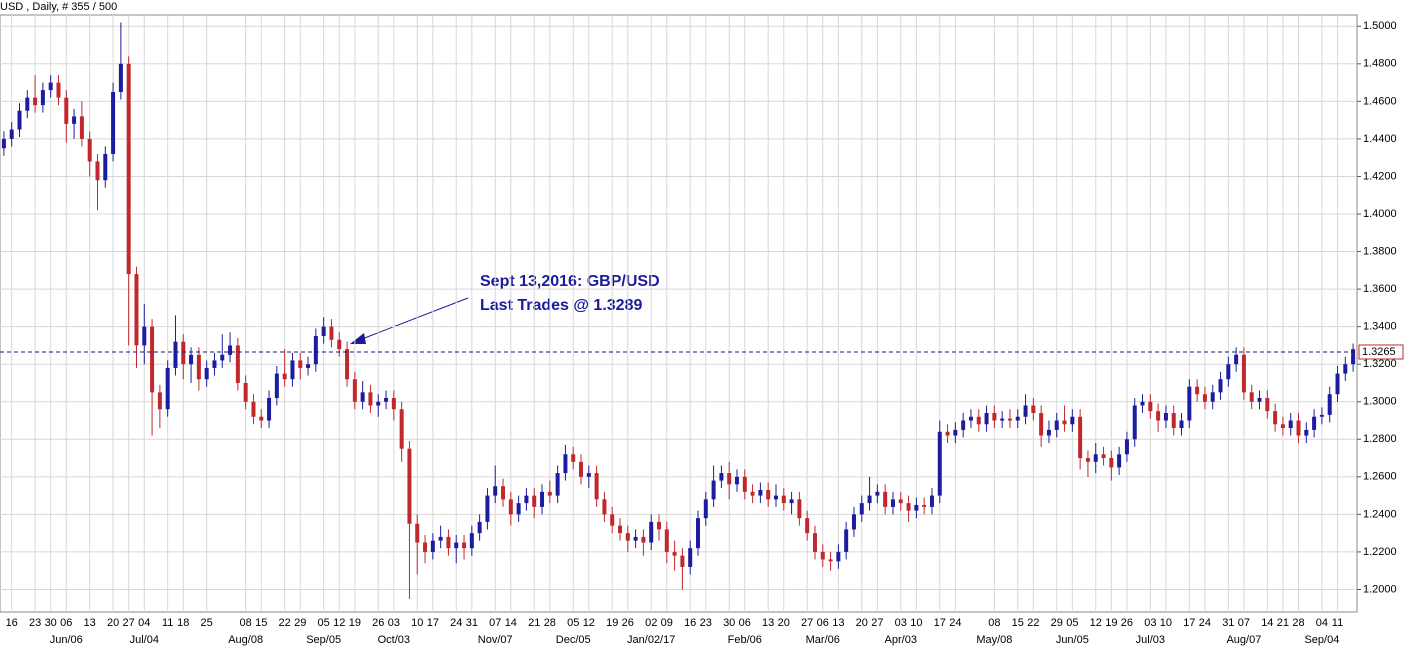 The image size is (1425, 652). What do you see at coordinates (1298, 623) in the screenshot?
I see `x-tick-label: 28` at bounding box center [1298, 623].